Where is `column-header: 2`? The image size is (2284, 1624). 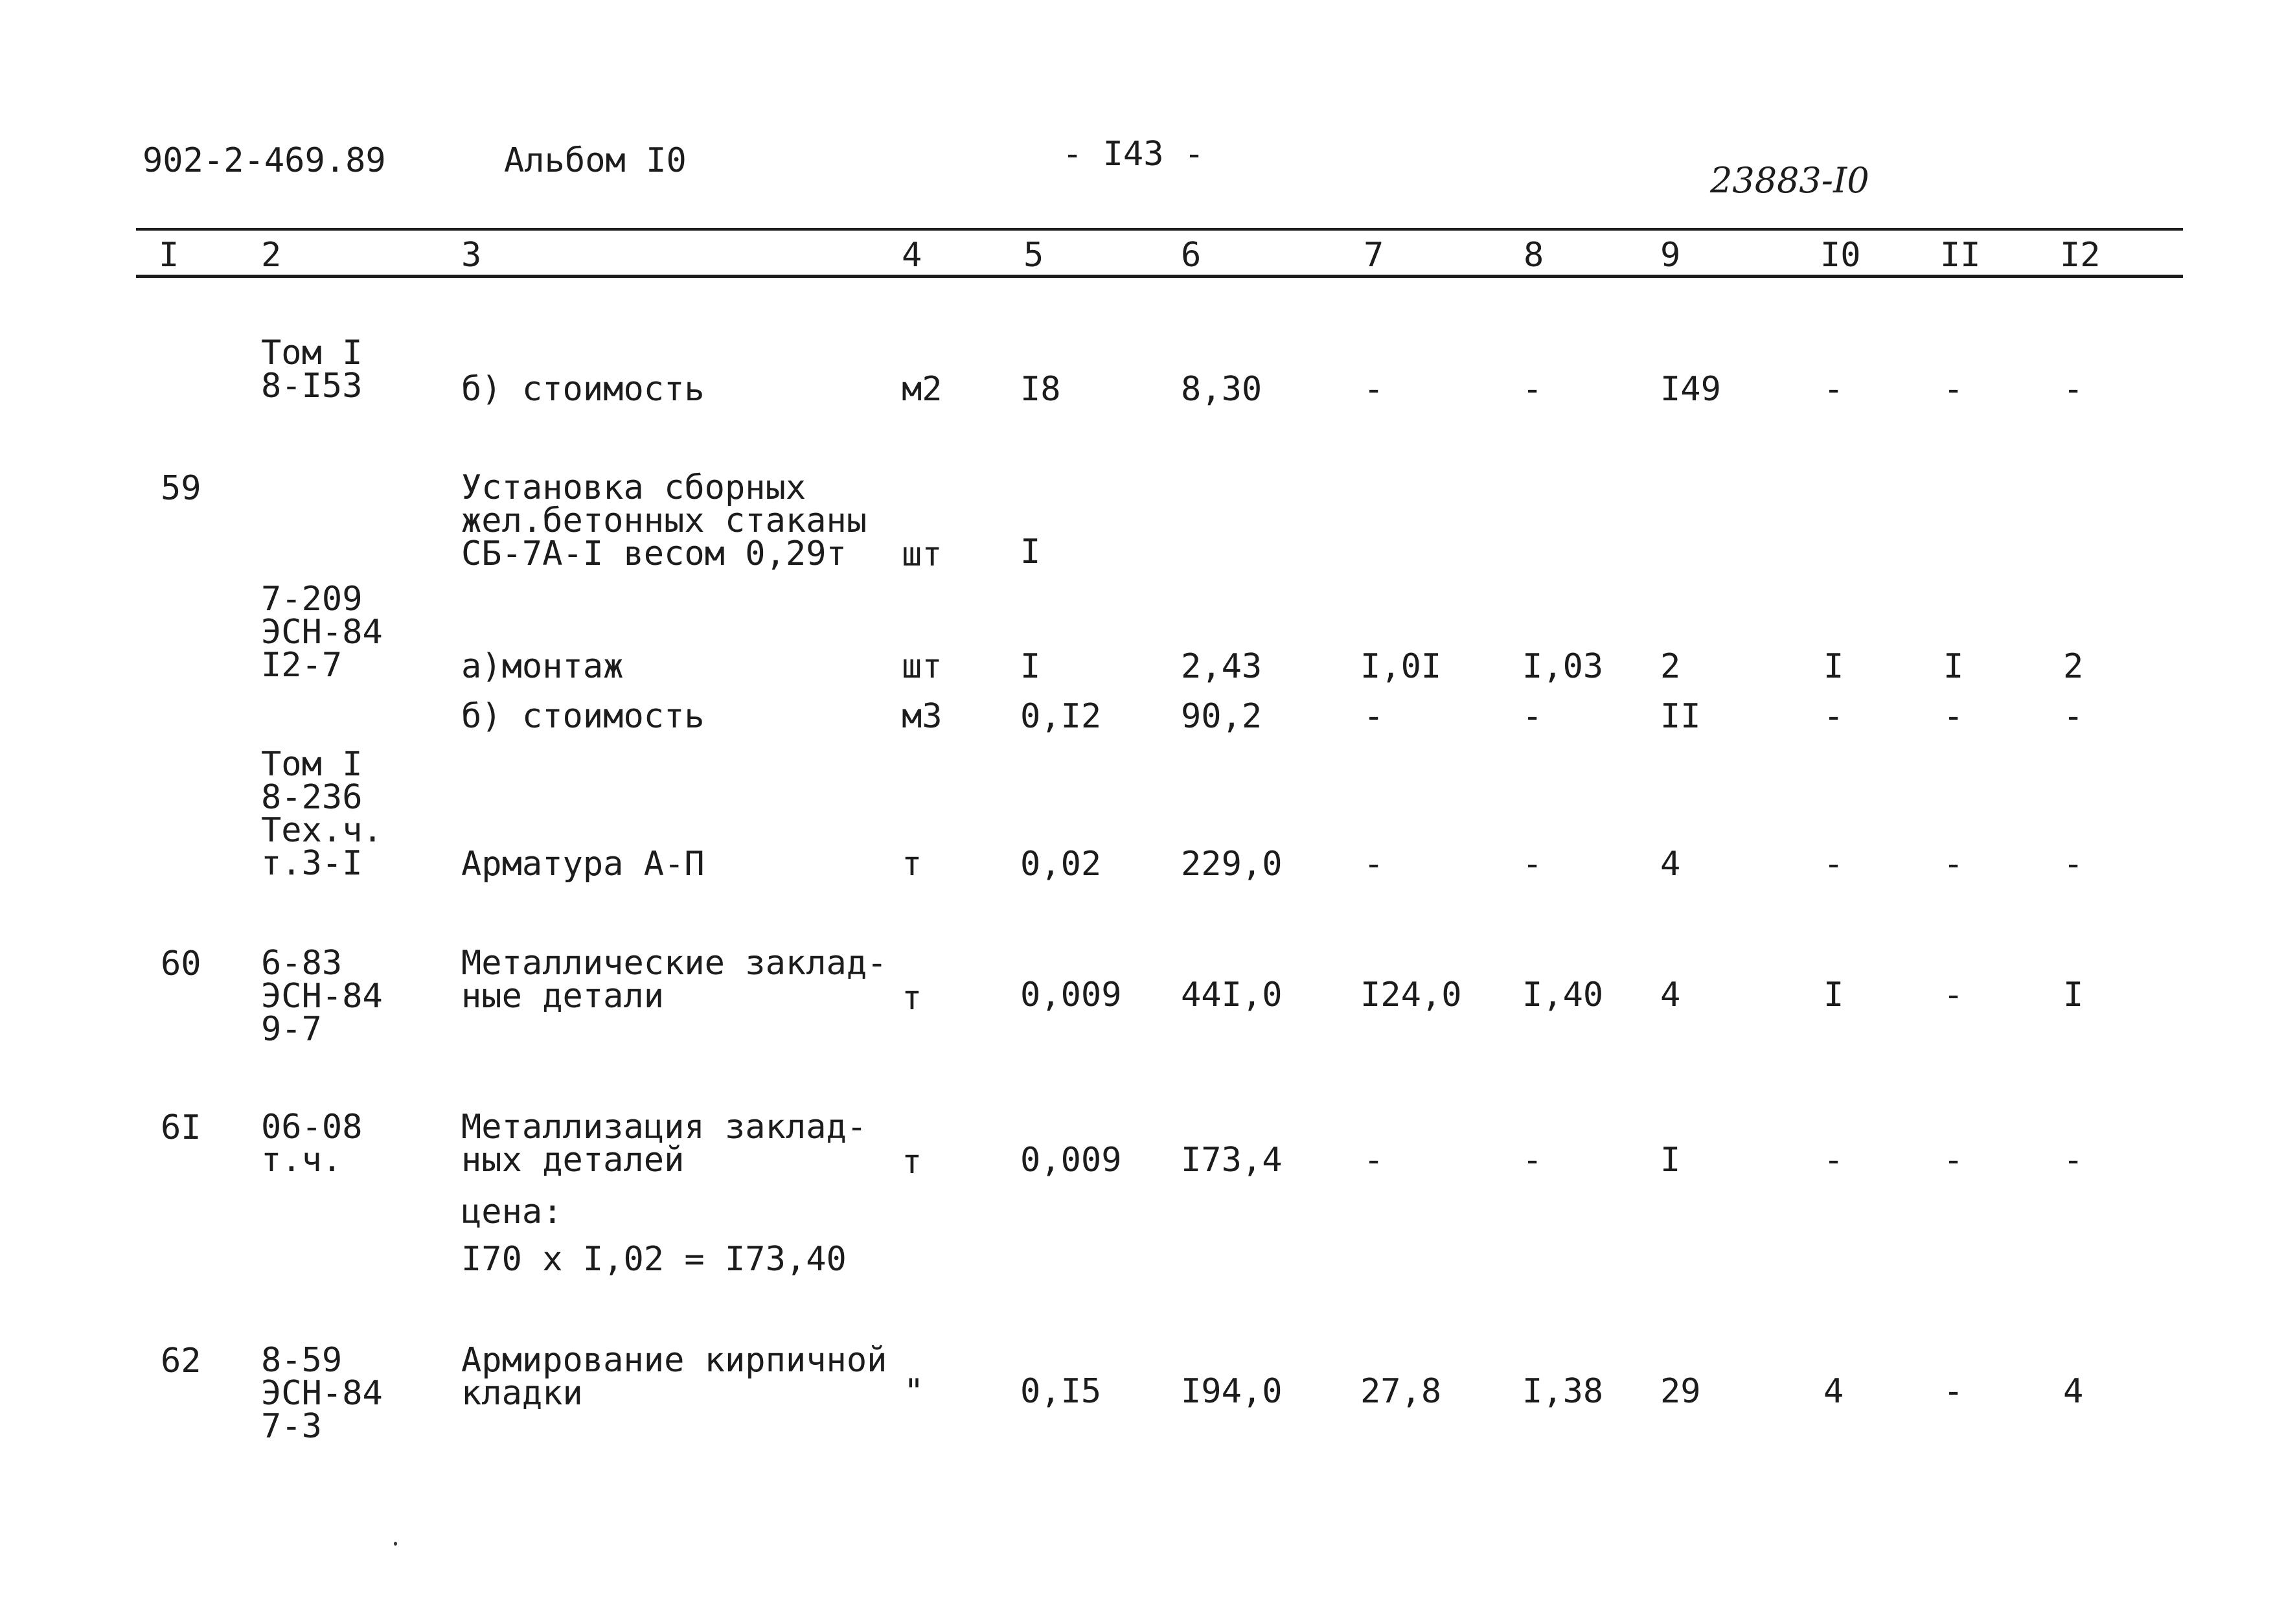
column-header: 2 is located at coordinates (271, 255).